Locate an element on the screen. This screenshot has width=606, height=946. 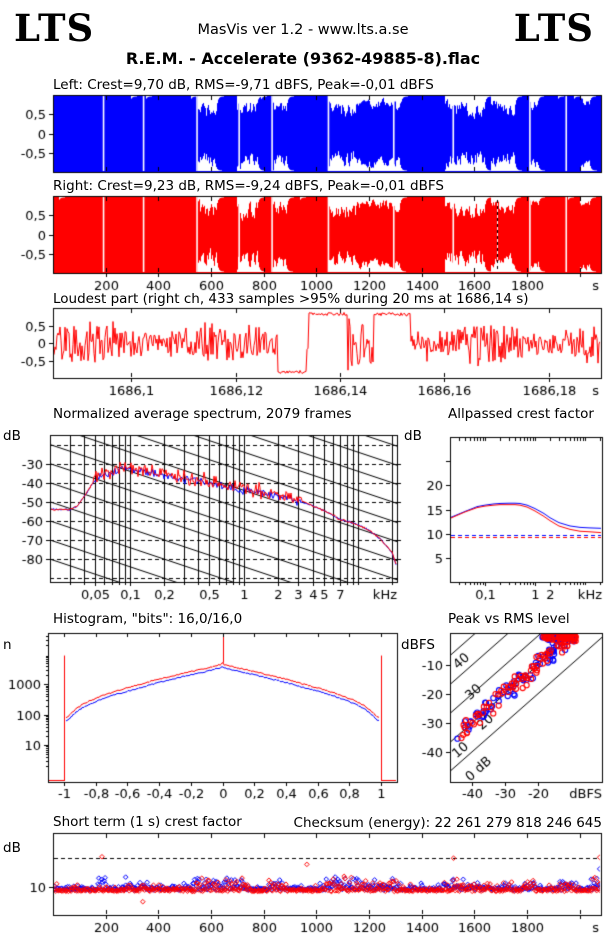
peak-rms-title: Peak vs RMS level is located at coordinates (509, 619).